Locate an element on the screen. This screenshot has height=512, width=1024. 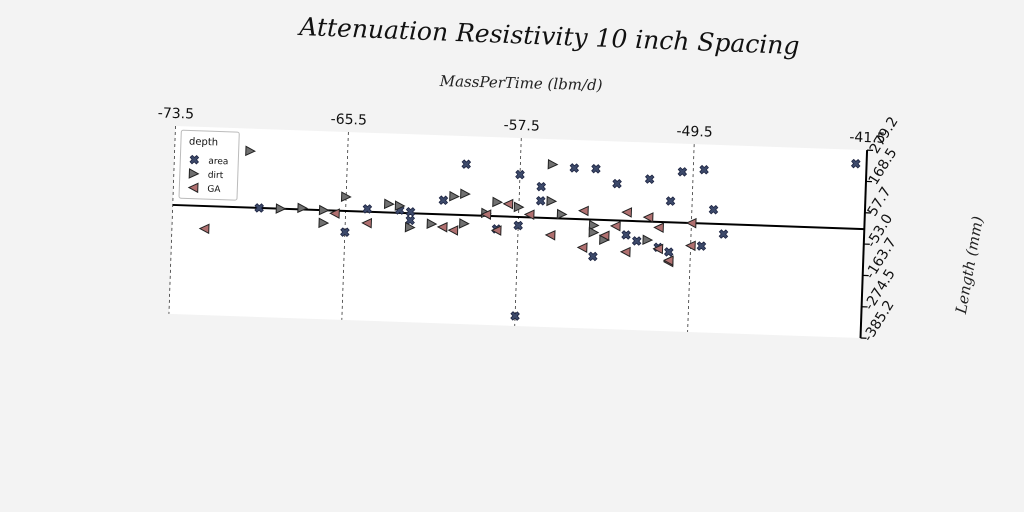
legend-marker-ga is located at coordinates (193, 188).